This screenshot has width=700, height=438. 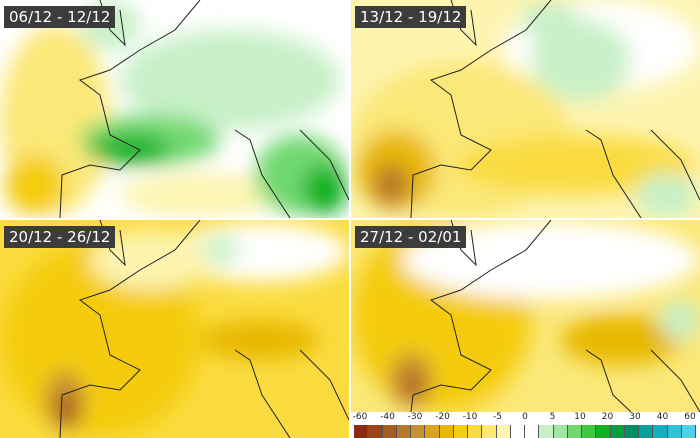 What do you see at coordinates (60, 237) in the screenshot?
I see `panel-title: 20/12 - 26/12` at bounding box center [60, 237].